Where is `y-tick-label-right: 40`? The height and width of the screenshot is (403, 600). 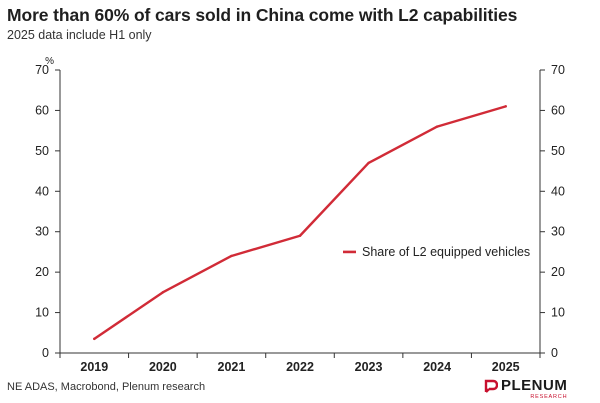 y-tick-label-right: 40 is located at coordinates (558, 191).